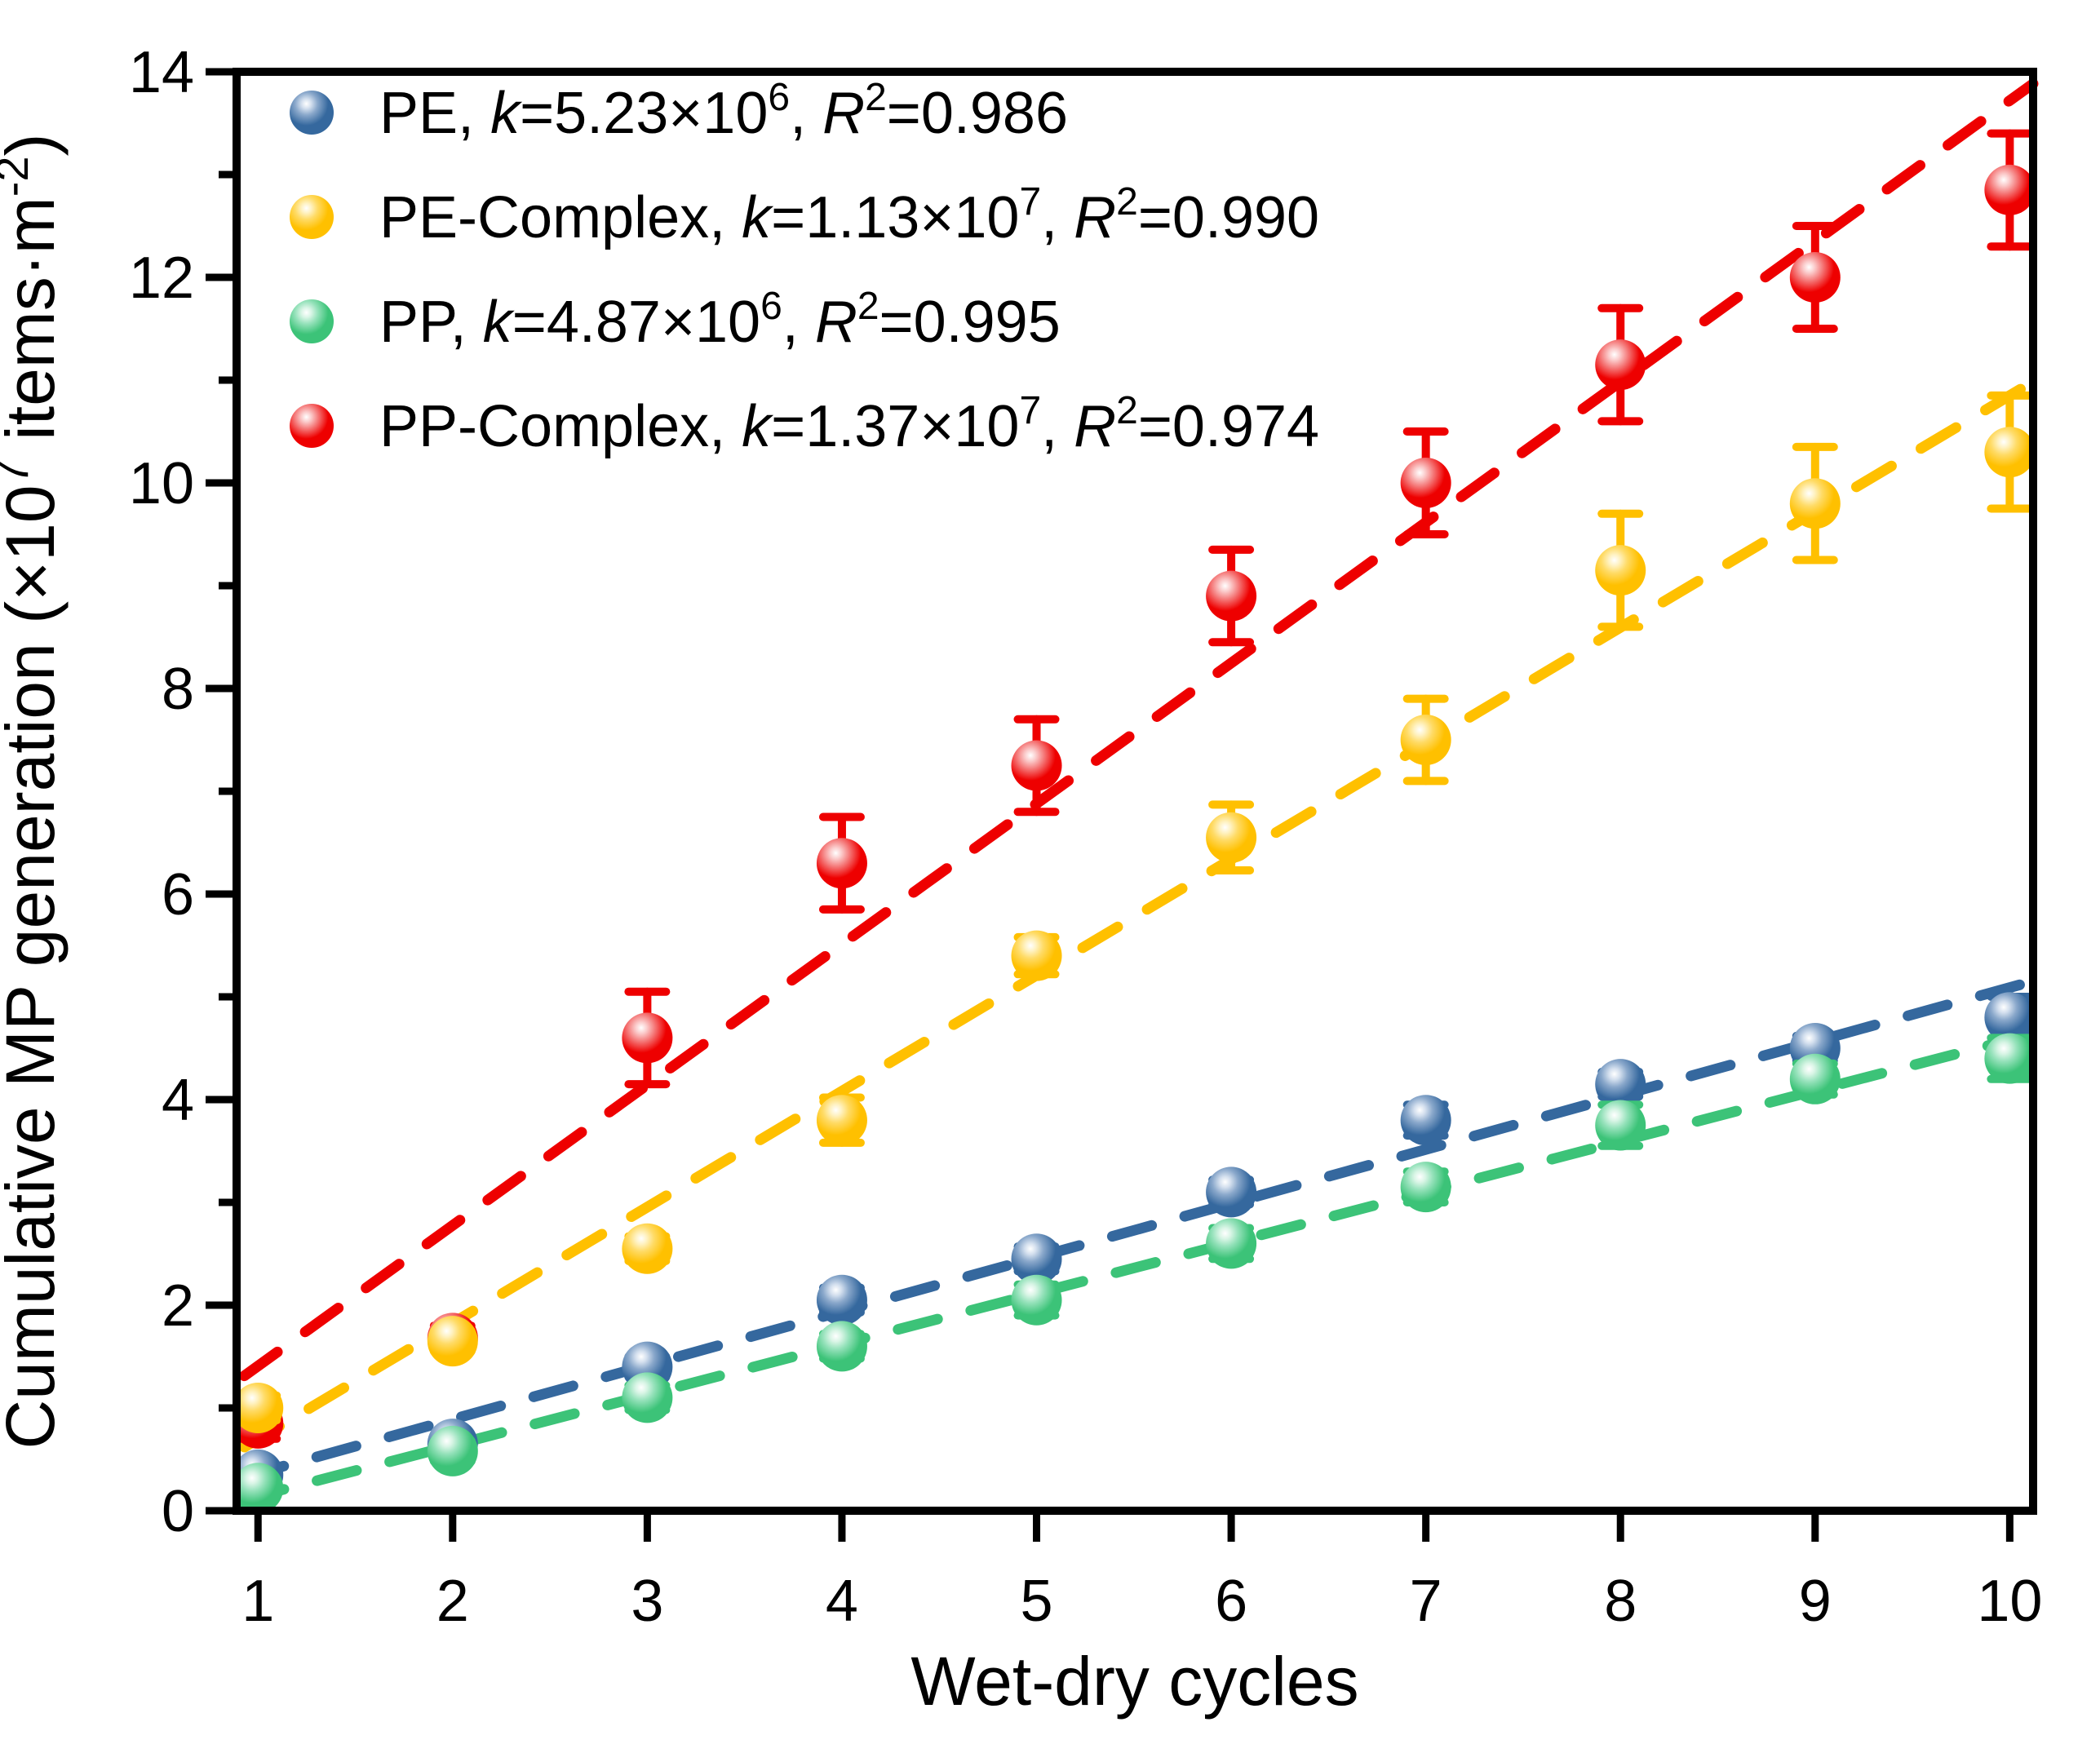 The image size is (2100, 1753). I want to click on data-point-PP-x5, so click(1037, 1300).